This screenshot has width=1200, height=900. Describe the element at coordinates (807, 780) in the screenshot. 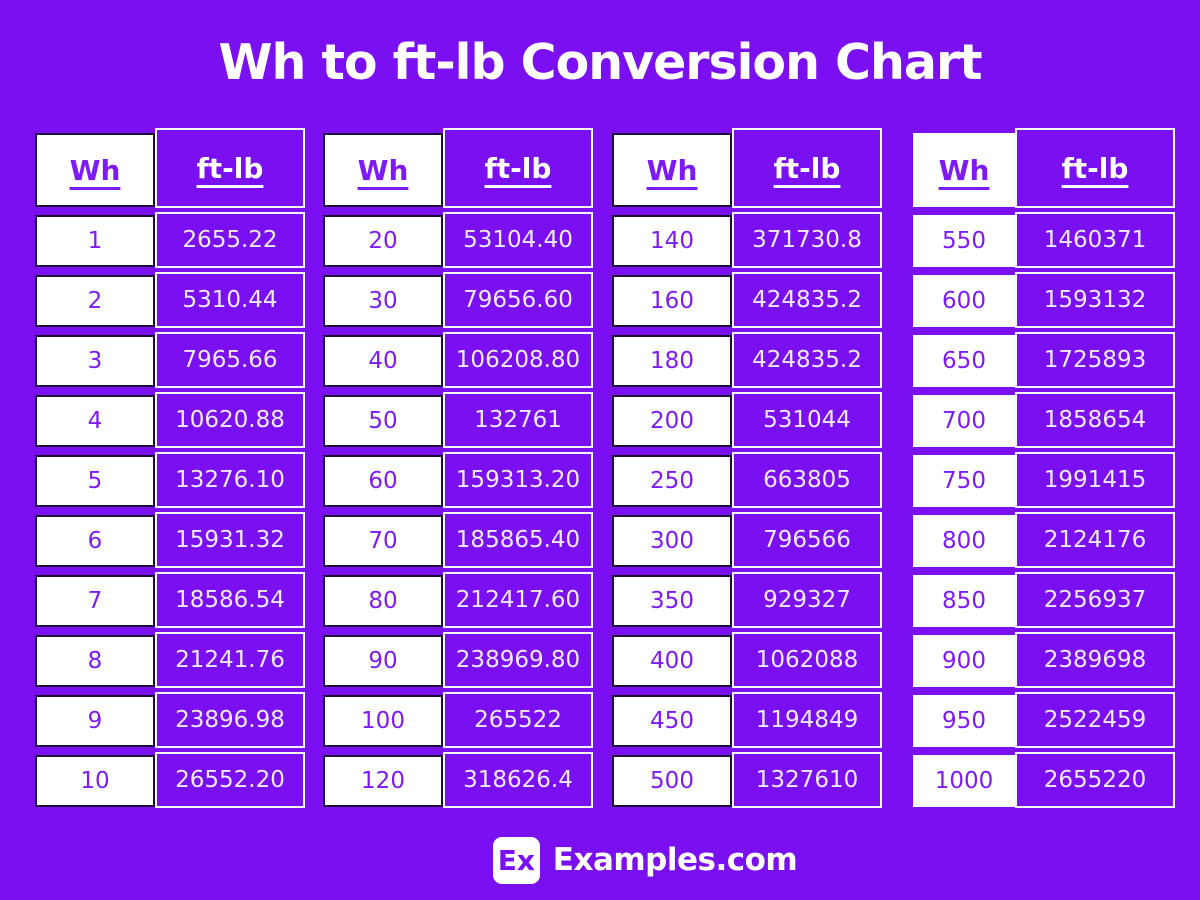

I see `ftlb-cell: 1327610` at that location.